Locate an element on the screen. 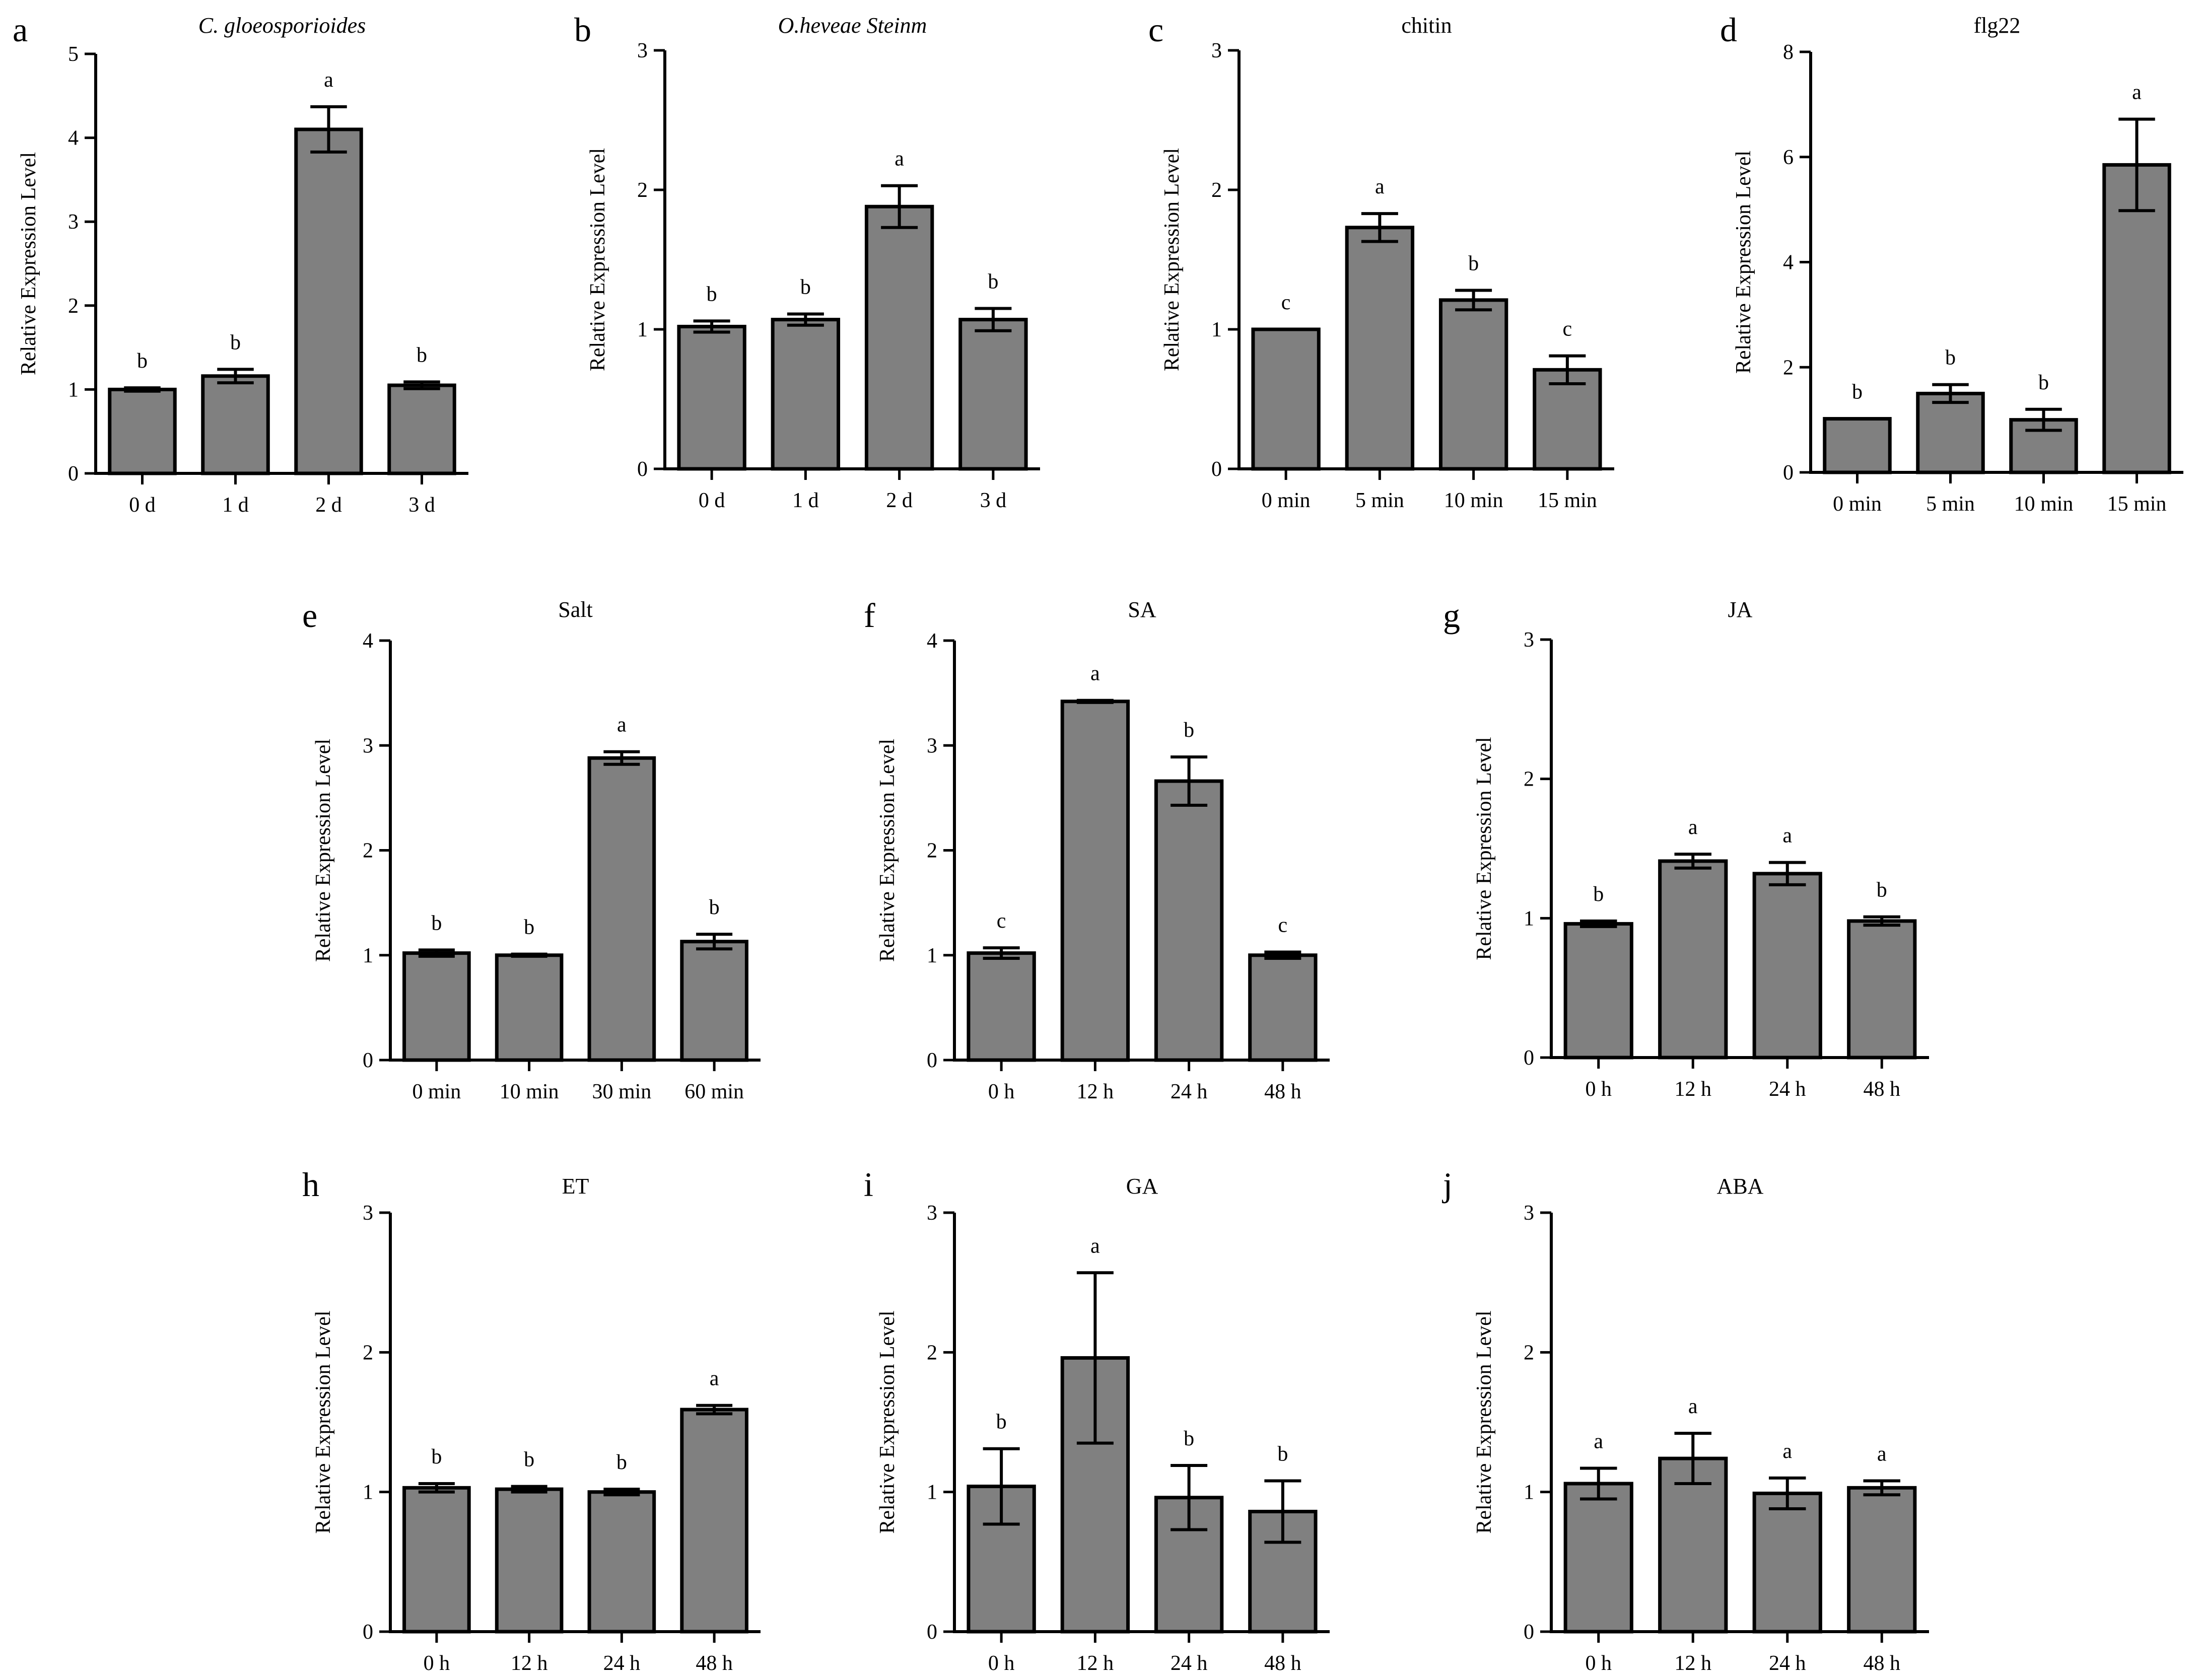  panel-title: ET is located at coordinates (576, 1186).